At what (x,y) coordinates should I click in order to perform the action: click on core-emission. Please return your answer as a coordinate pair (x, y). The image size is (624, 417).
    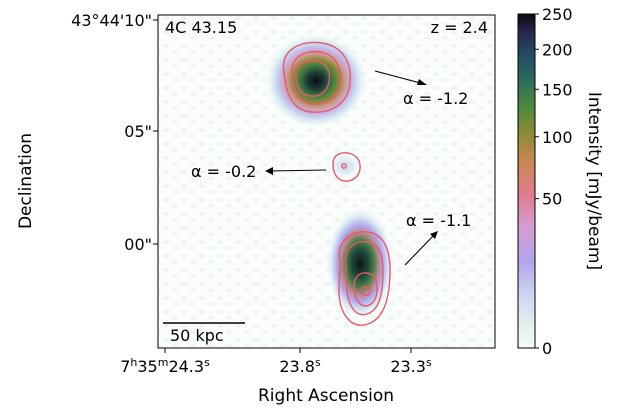
    Looking at the image, I should click on (345, 166).